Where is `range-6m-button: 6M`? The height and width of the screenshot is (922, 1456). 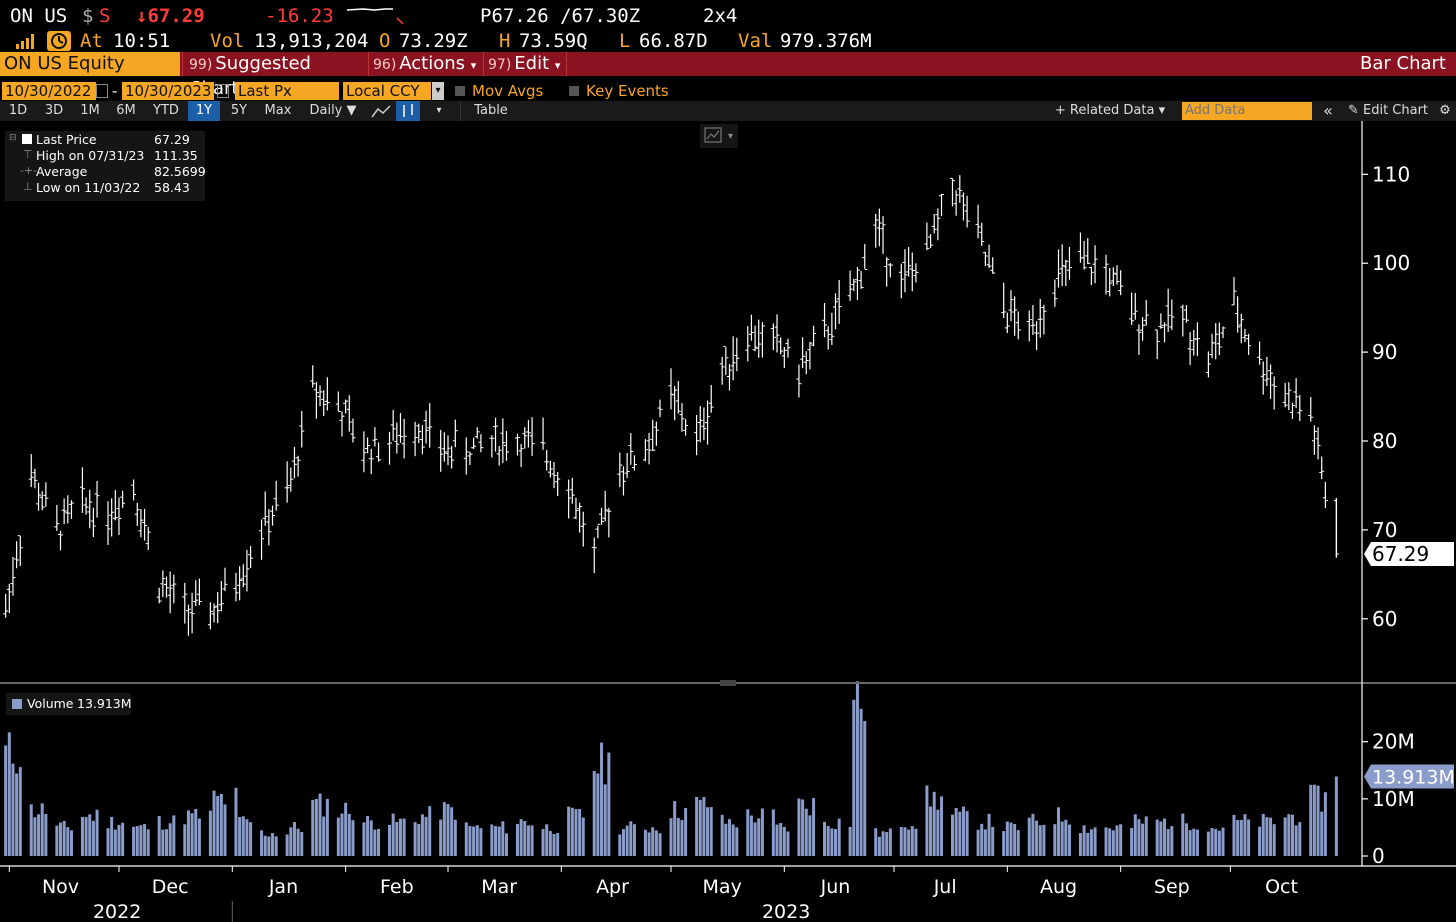
range-6m-button: 6M is located at coordinates (126, 110).